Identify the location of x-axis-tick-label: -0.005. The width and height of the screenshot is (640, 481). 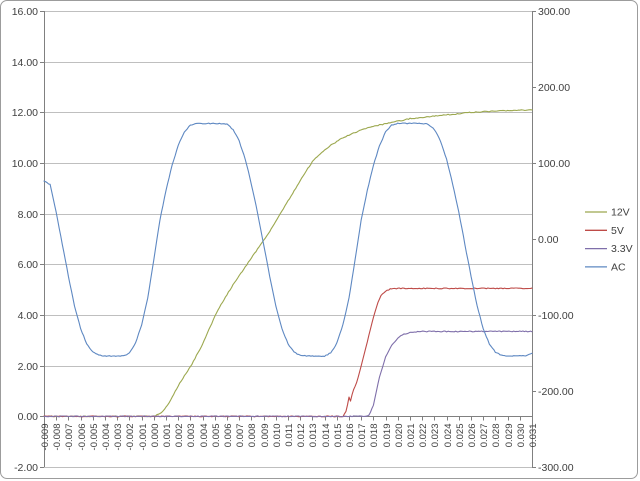
(94, 437).